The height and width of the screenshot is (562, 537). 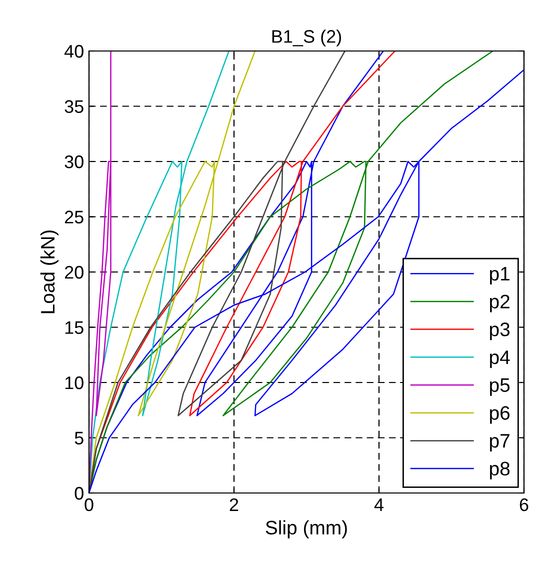 I want to click on legend-label: p7, so click(x=500, y=443).